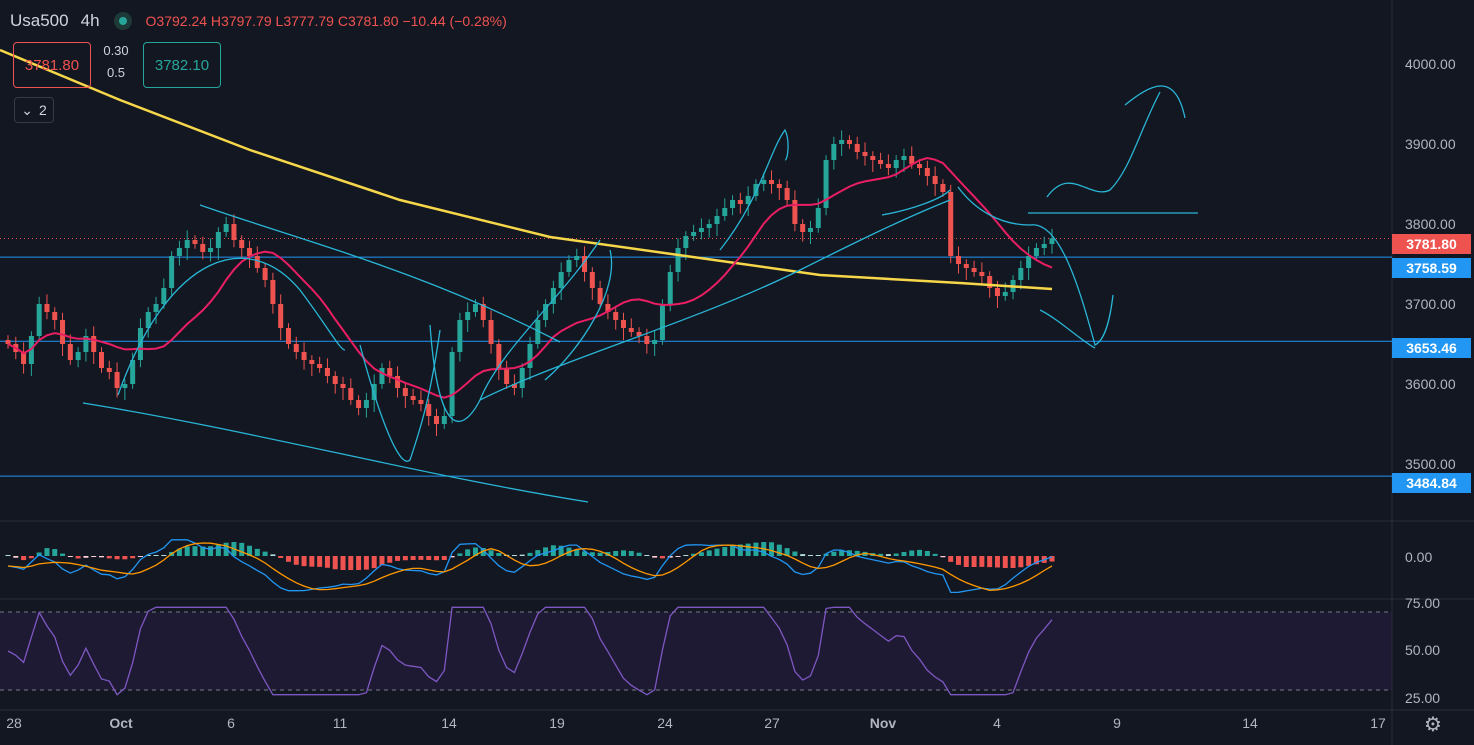 The height and width of the screenshot is (745, 1474). Describe the element at coordinates (1378, 723) in the screenshot. I see `time-tick-label: 17` at that location.